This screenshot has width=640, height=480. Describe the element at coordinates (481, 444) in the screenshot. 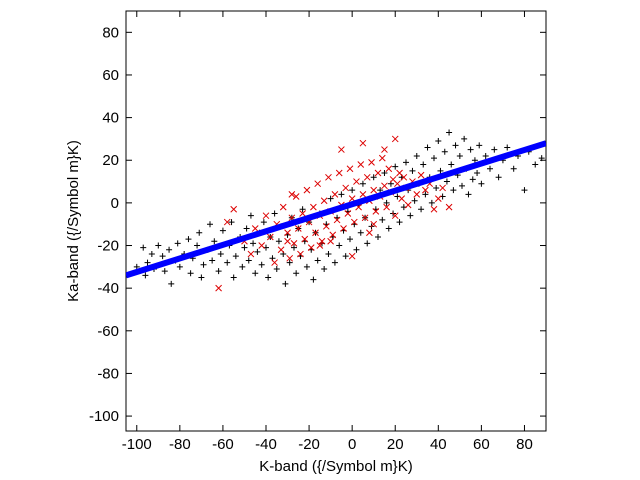

I see `x-tick-label: 60` at that location.